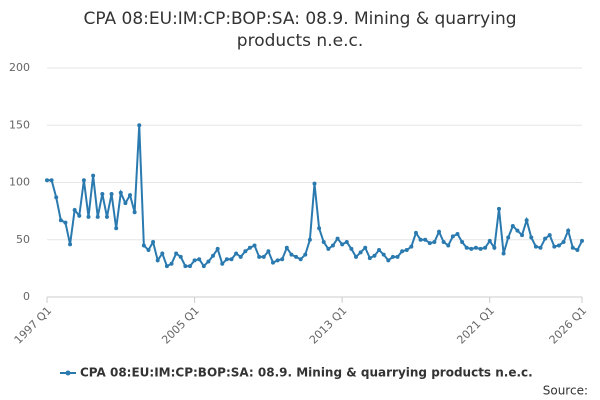 The width and height of the screenshot is (600, 400). What do you see at coordinates (68, 373) in the screenshot?
I see `legend-marker` at bounding box center [68, 373].